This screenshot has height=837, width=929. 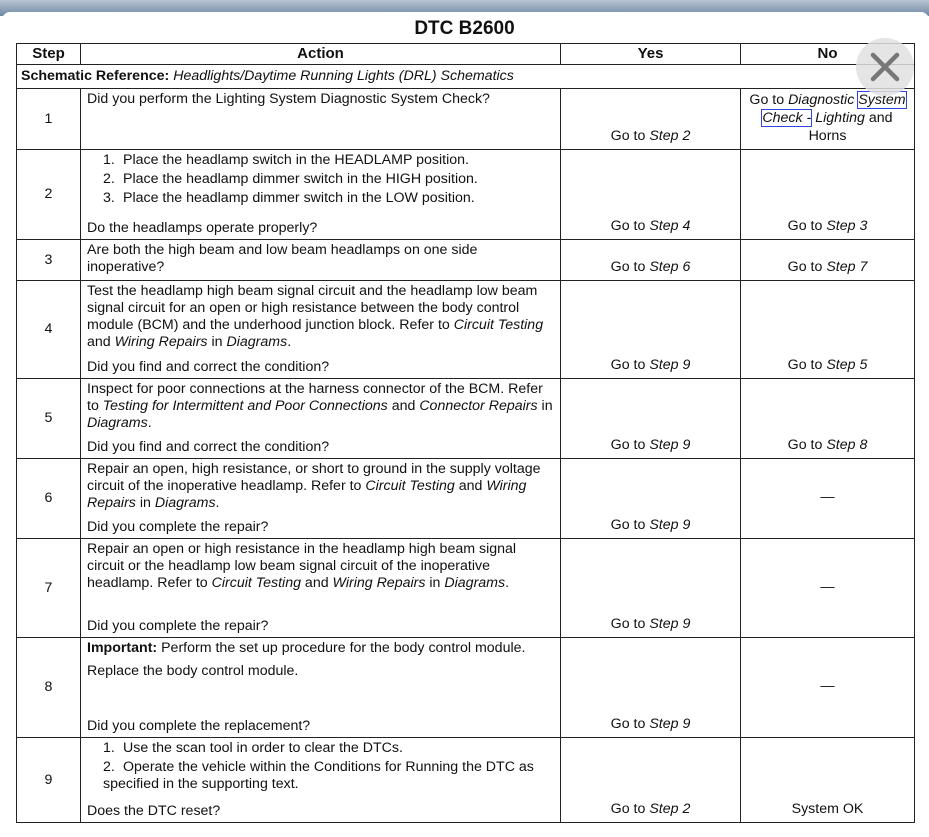 What do you see at coordinates (199, 726) in the screenshot?
I see `text: Did you complete the replacement?` at bounding box center [199, 726].